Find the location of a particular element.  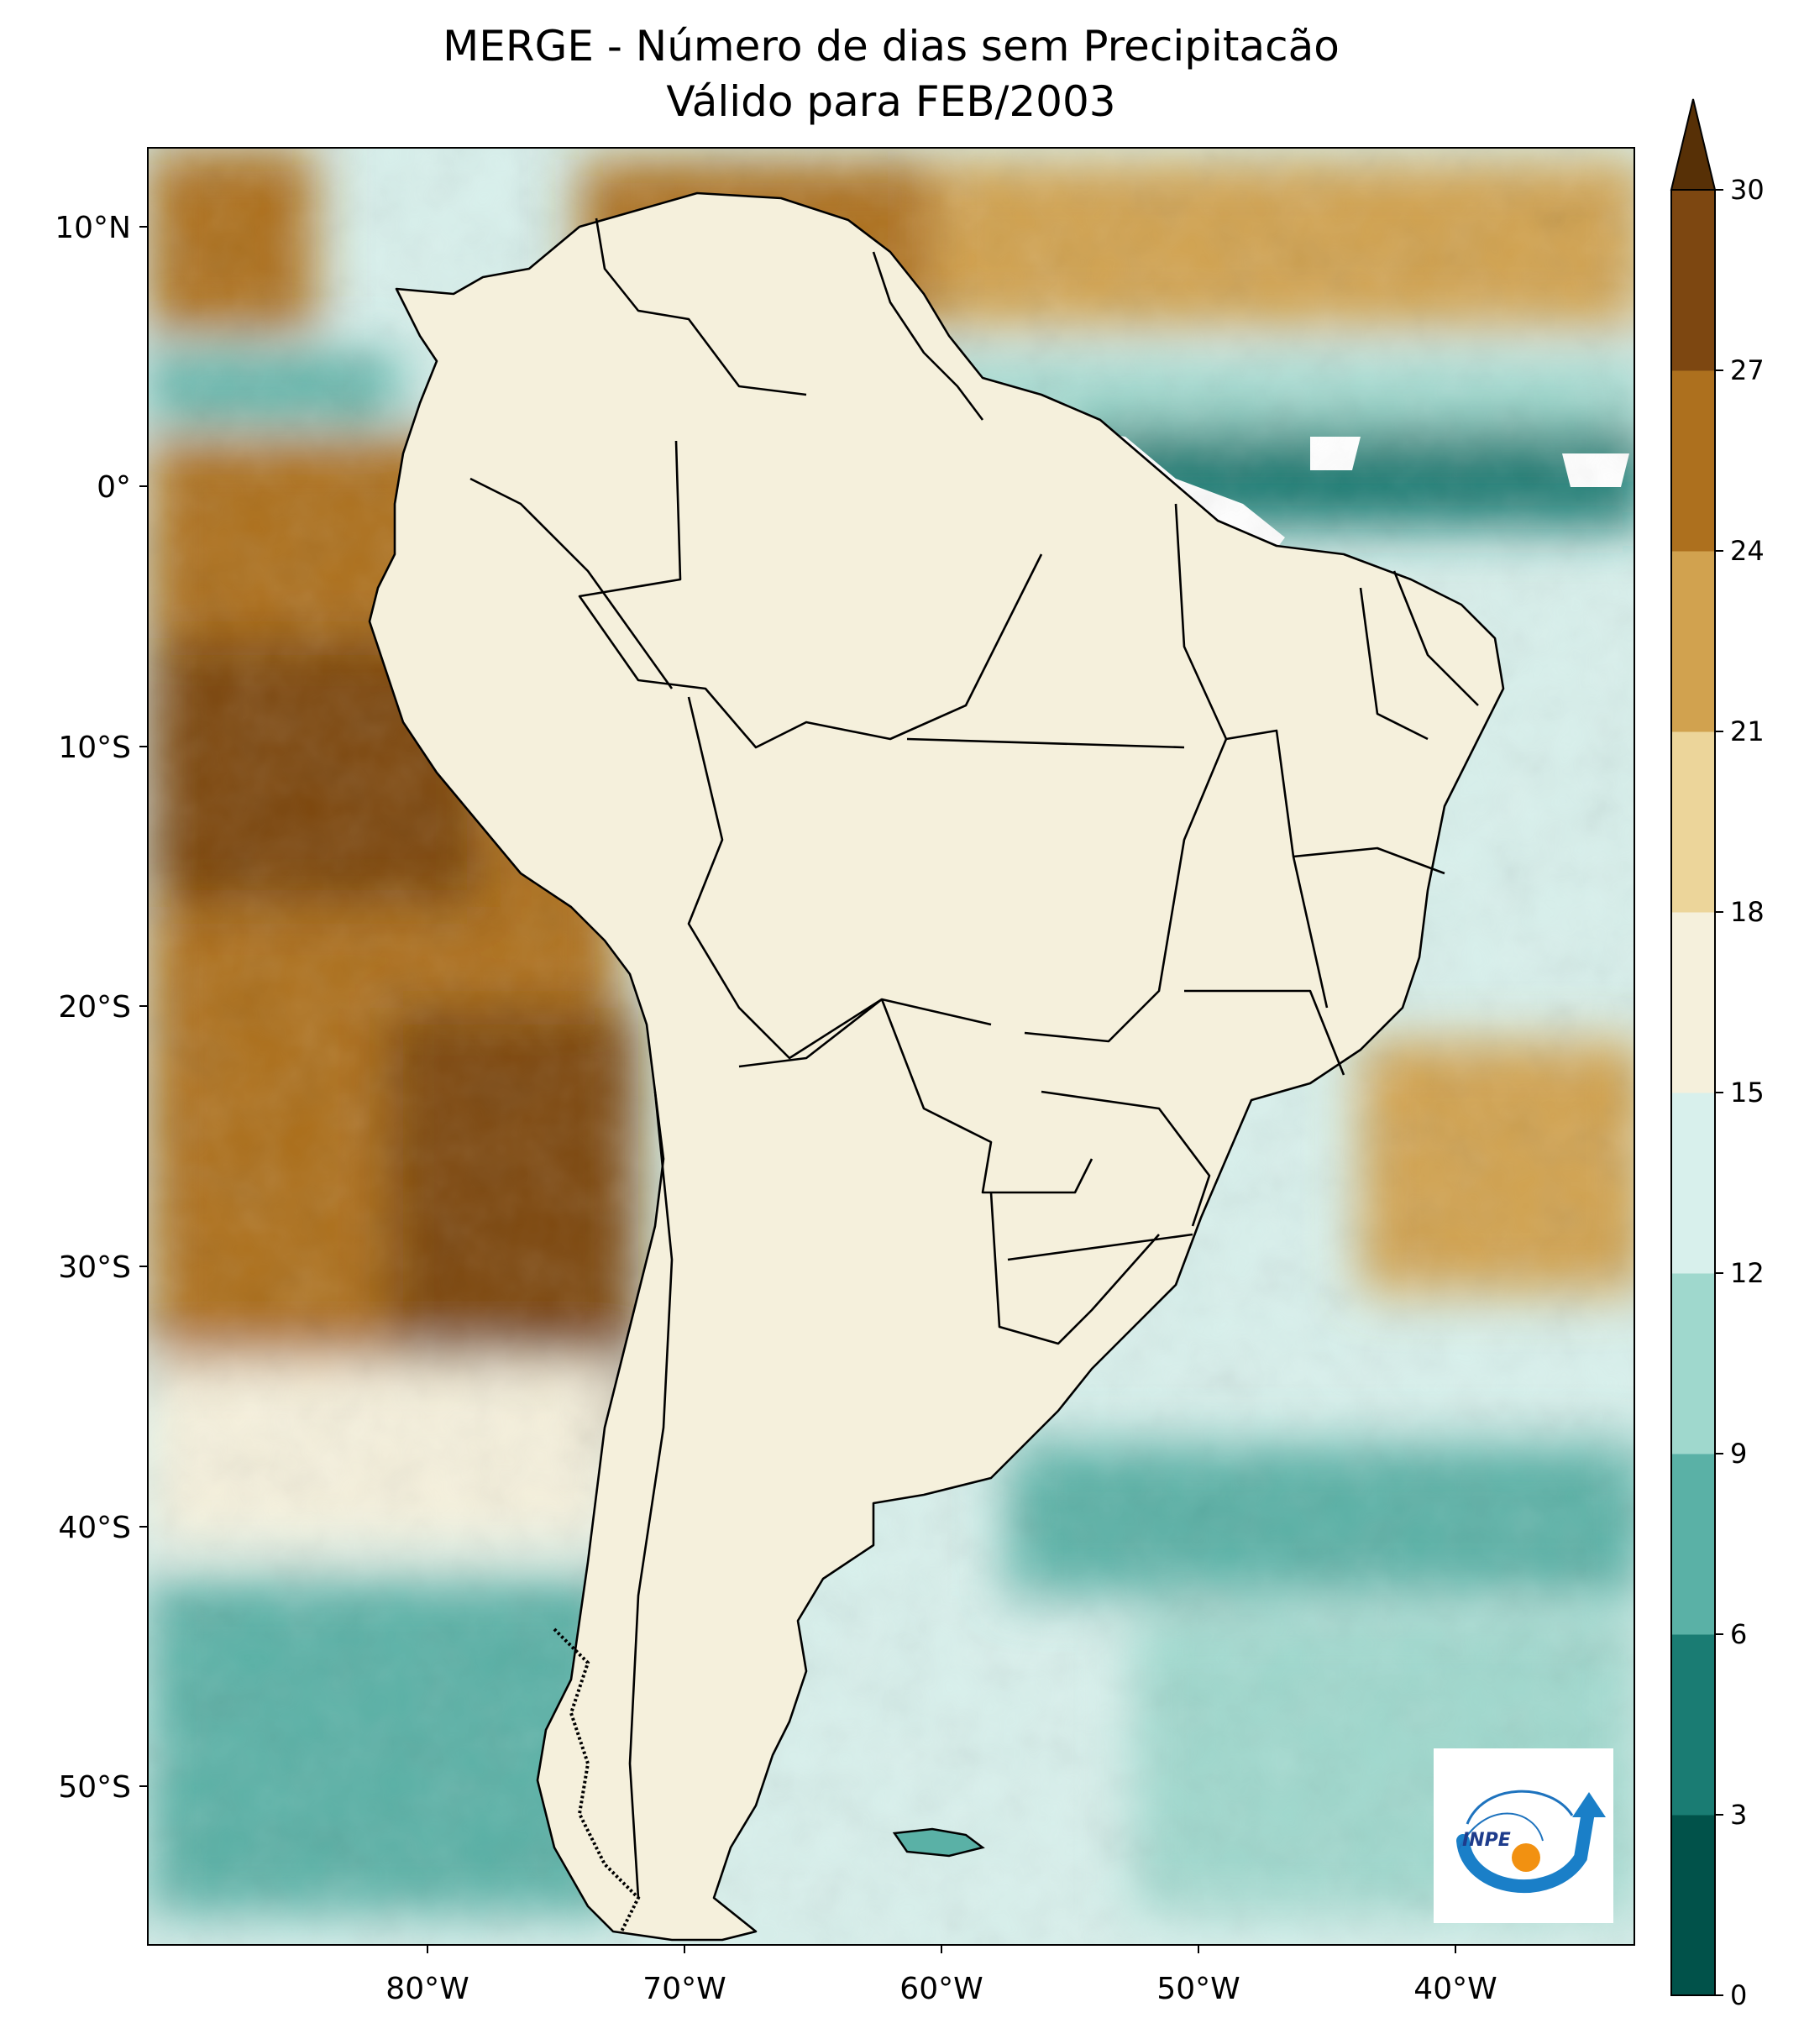

colorbar-tick-label: 9 is located at coordinates (1738, 1454).